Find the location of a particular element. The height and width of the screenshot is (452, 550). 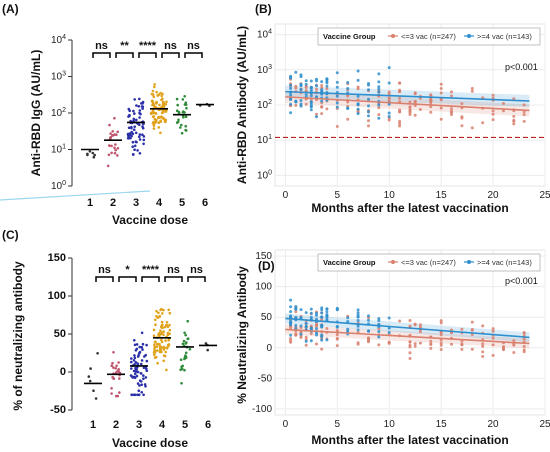

panel-c-significance: ns * **** ns ns is located at coordinates (150, 273).